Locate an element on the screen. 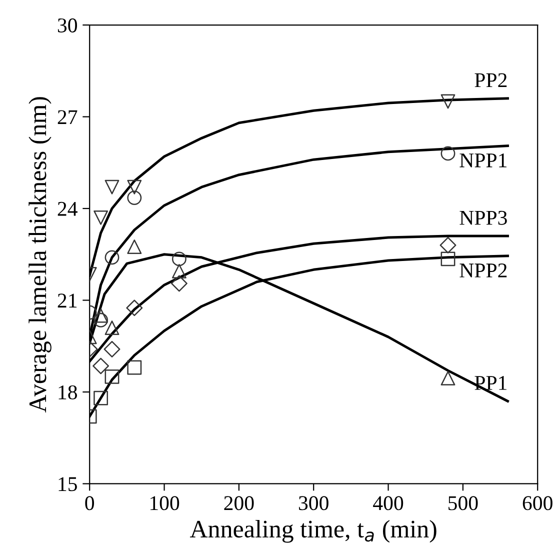  x-tick-label: 200 is located at coordinates (239, 503).